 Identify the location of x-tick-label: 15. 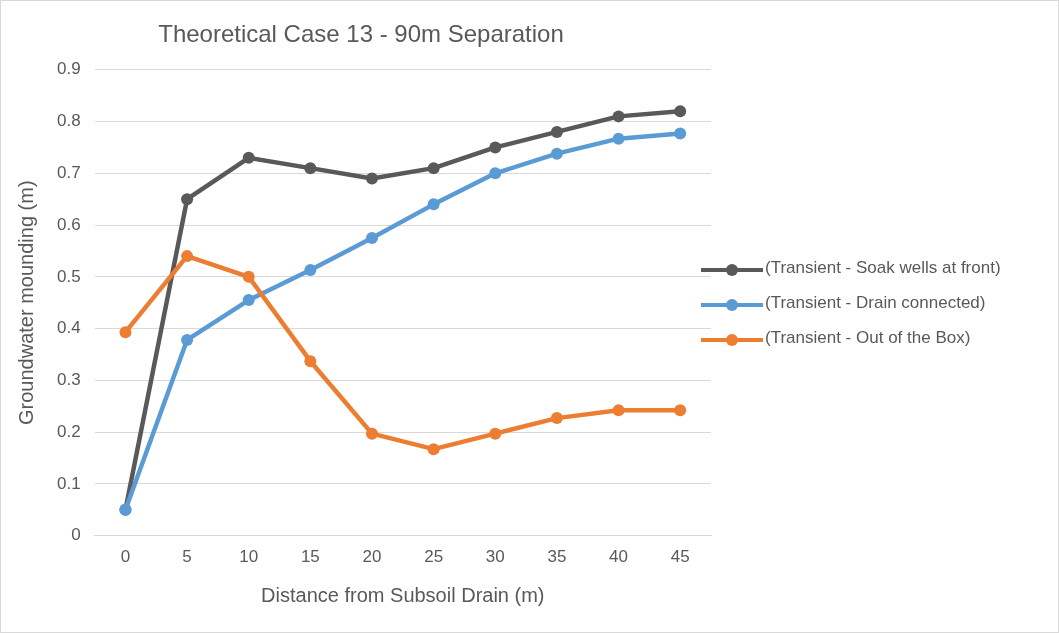
(310, 557).